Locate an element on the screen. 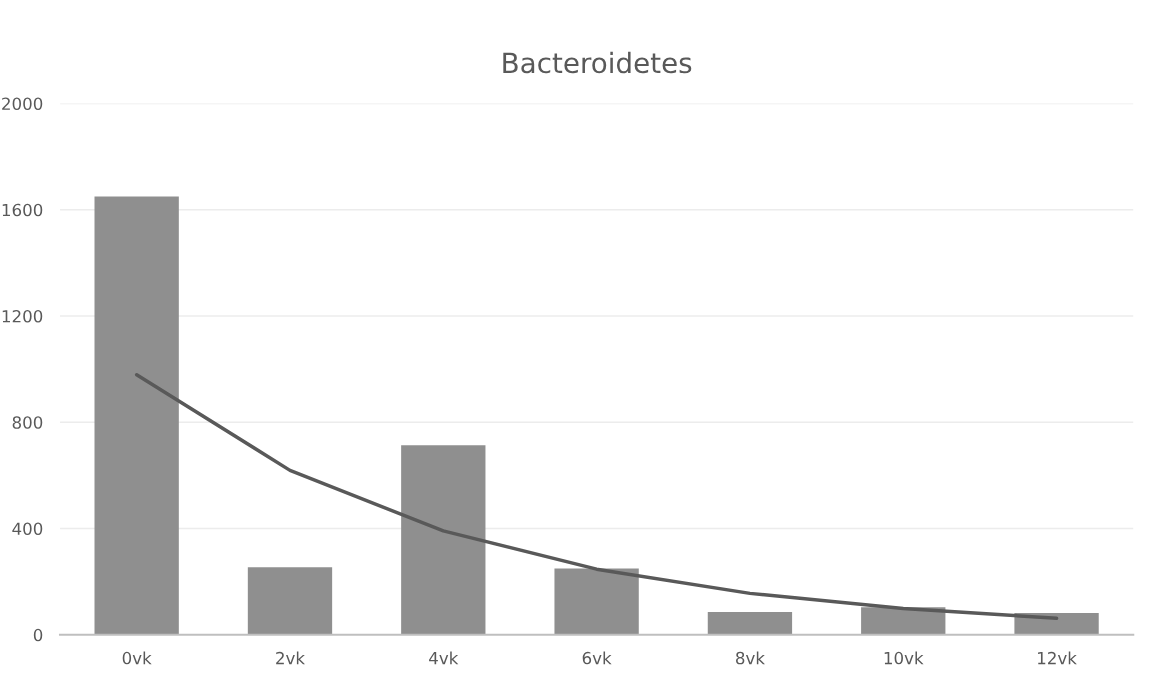 The image size is (1154, 690). y-tick-label: 2000 is located at coordinates (22, 104).